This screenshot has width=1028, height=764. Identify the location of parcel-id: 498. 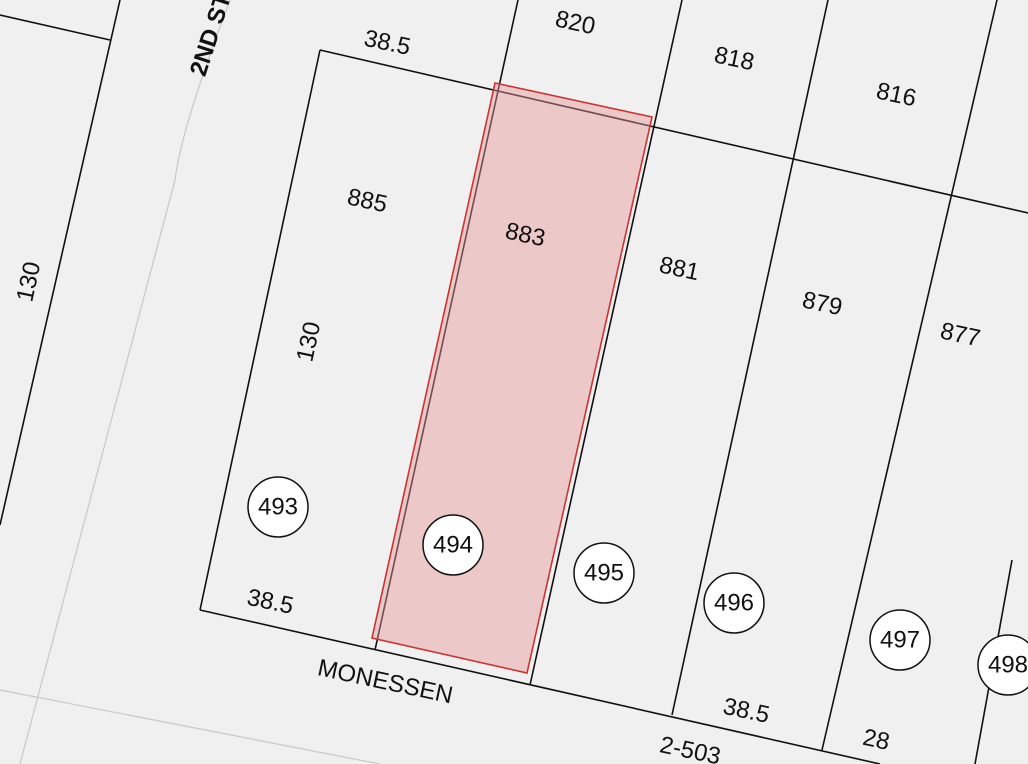
(1008, 664).